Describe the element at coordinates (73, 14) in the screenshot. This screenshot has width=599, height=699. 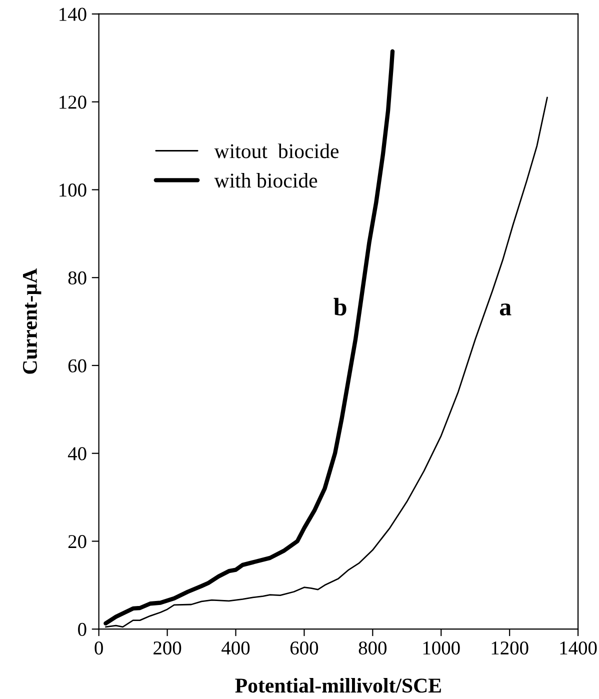
I see `y-tick-label: 140` at that location.